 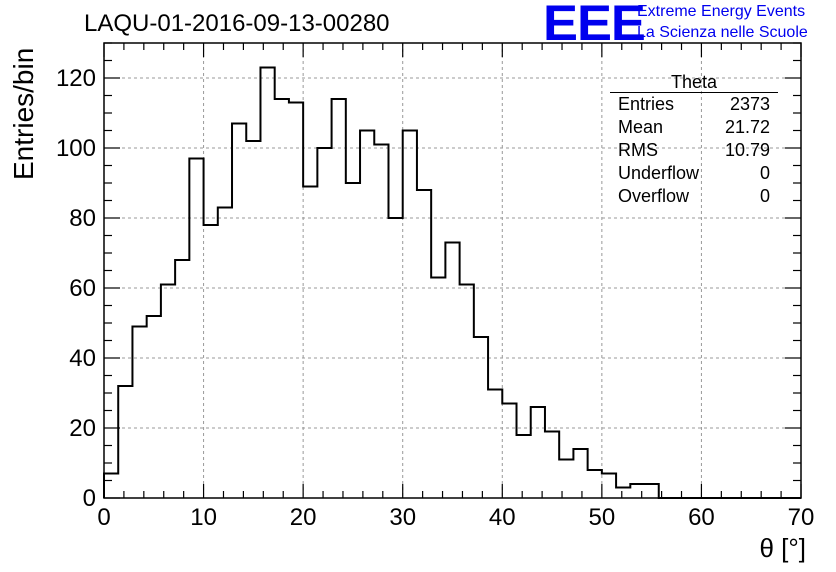 What do you see at coordinates (722, 32) in the screenshot?
I see `logo-line-2: La Scienza nelle Scuole` at bounding box center [722, 32].